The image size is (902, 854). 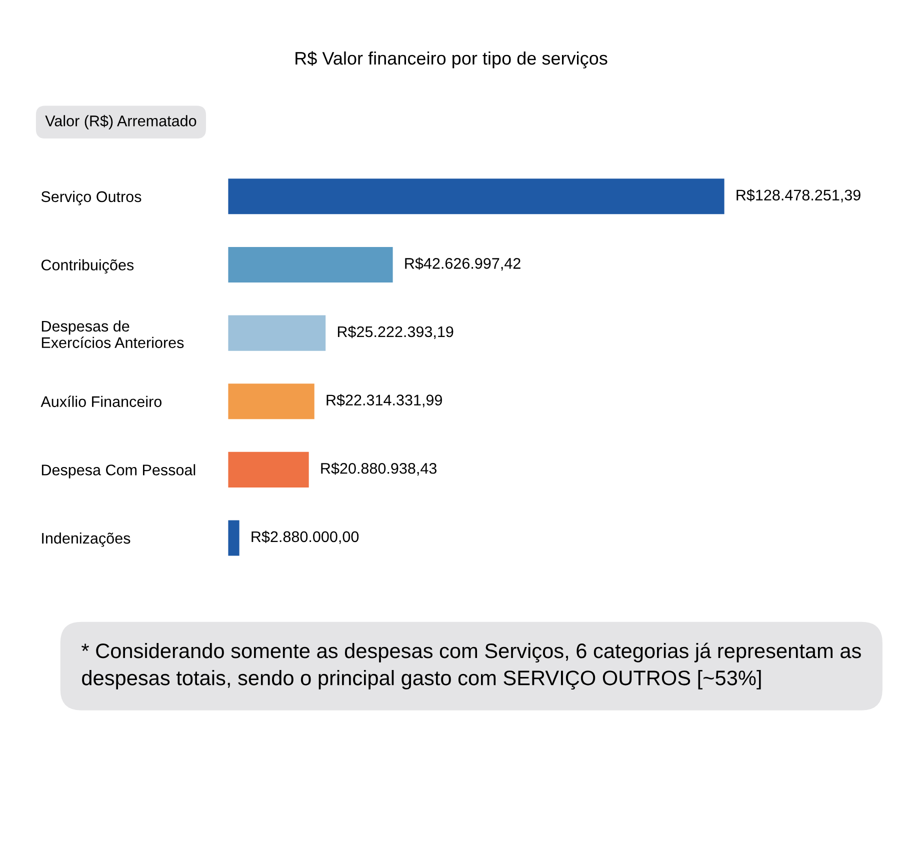 I want to click on text: * Considerando somente as despesas com Serviços, 6 categorias já representam as despesas totais, sendo o principal gasto com SERVIÇO OUTROS [~53%], so click(x=471, y=666).